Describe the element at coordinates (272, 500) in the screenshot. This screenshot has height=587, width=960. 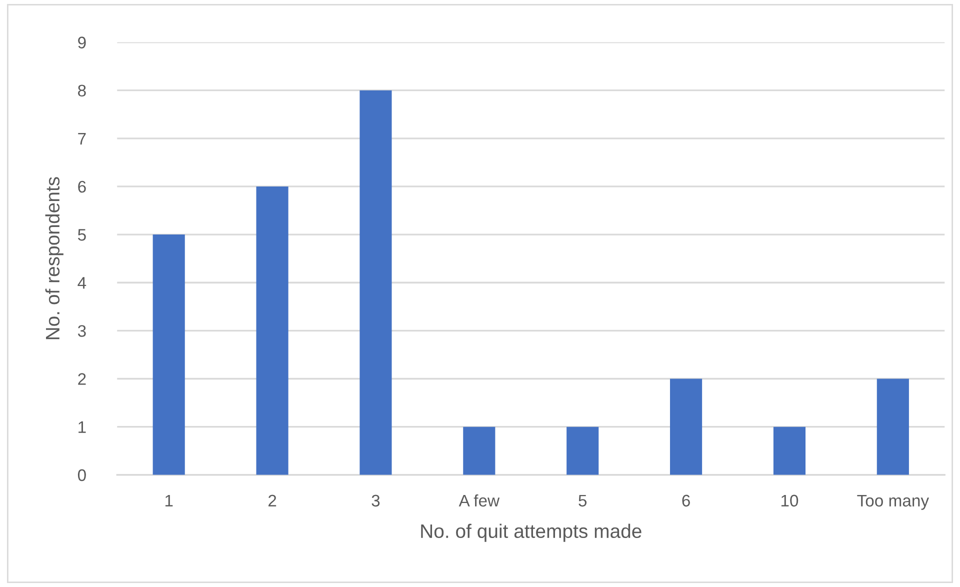
I see `x-tick-label: 2` at that location.